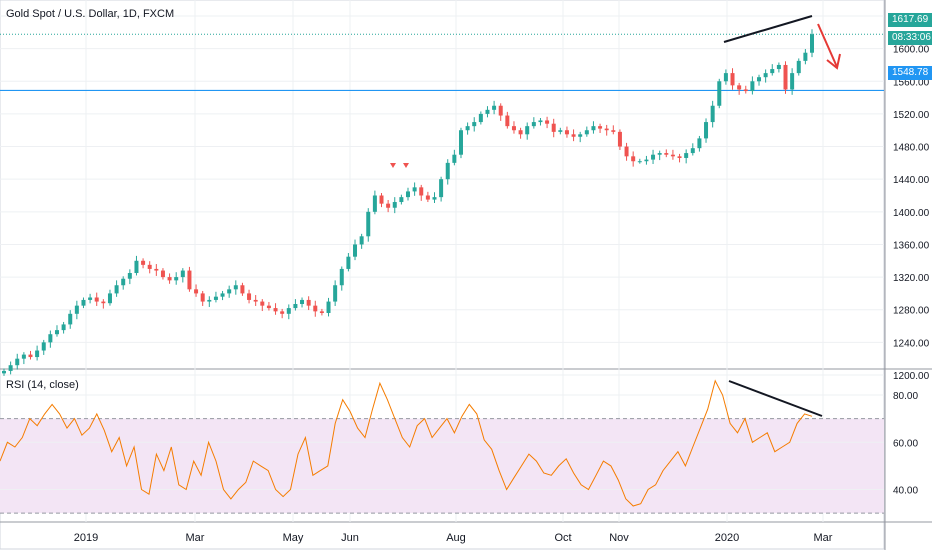 The width and height of the screenshot is (932, 555). I want to click on down-arrow-head, so click(833, 61).